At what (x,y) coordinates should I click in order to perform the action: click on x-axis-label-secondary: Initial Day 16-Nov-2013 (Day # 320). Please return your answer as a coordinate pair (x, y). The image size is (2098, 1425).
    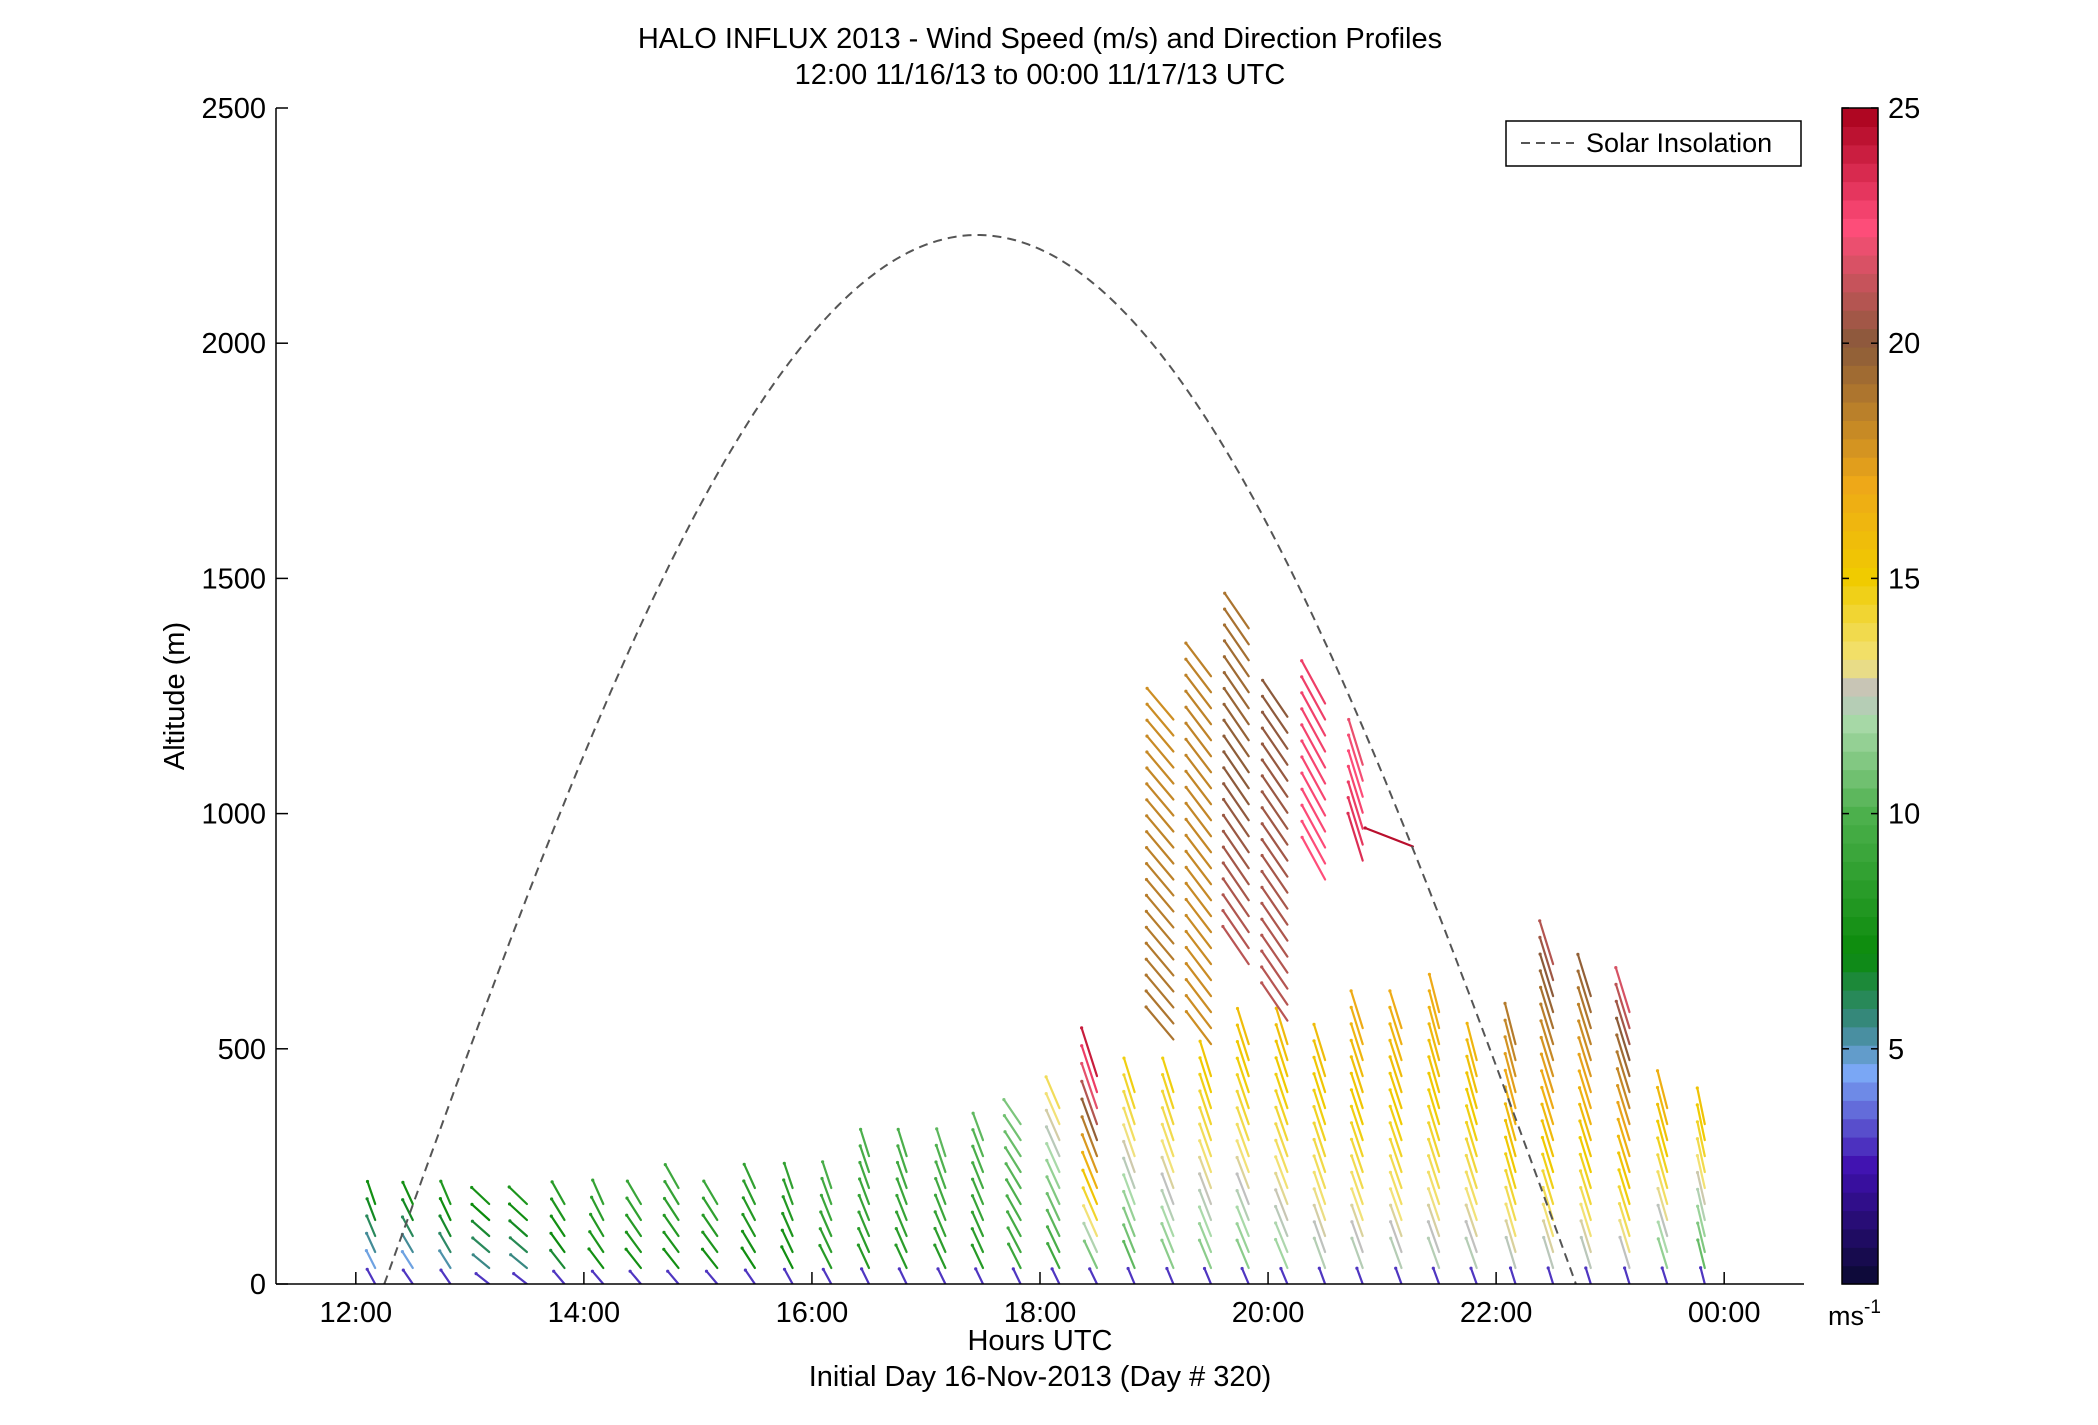
    Looking at the image, I should click on (1040, 1377).